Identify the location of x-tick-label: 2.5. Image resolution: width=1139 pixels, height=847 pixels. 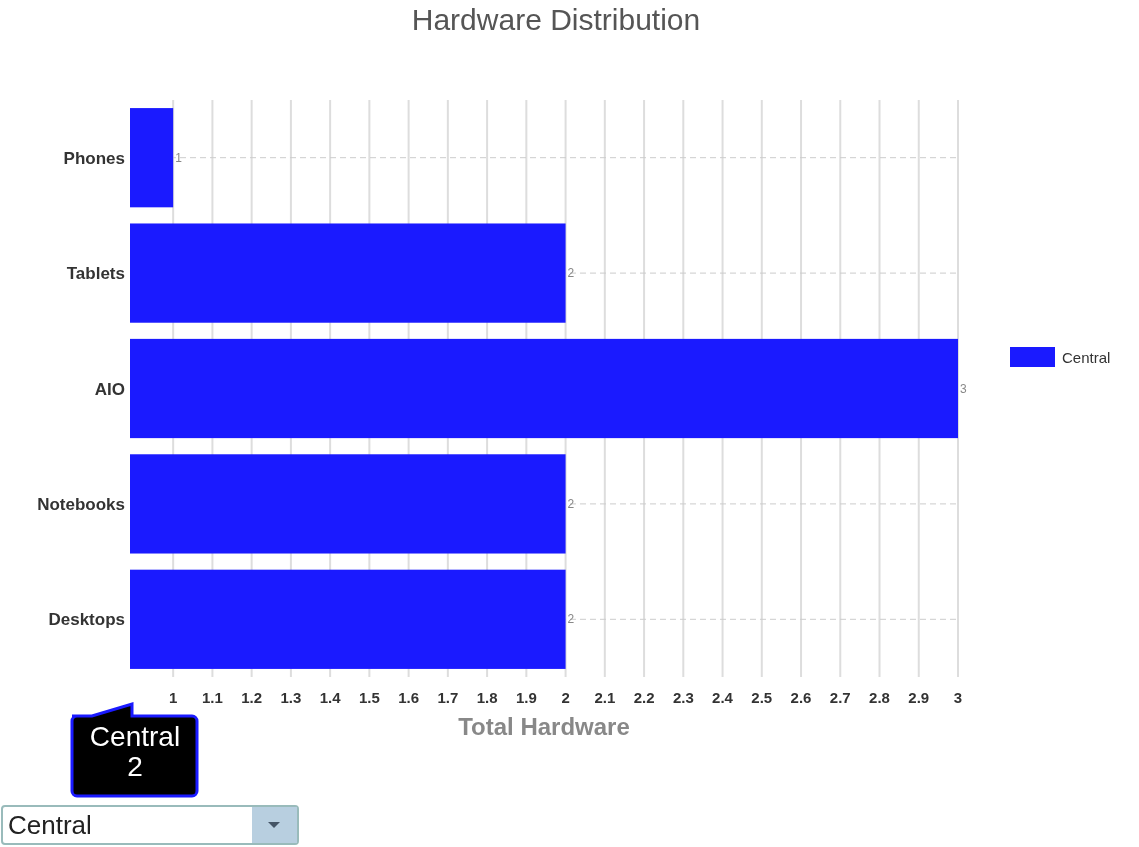
(762, 697).